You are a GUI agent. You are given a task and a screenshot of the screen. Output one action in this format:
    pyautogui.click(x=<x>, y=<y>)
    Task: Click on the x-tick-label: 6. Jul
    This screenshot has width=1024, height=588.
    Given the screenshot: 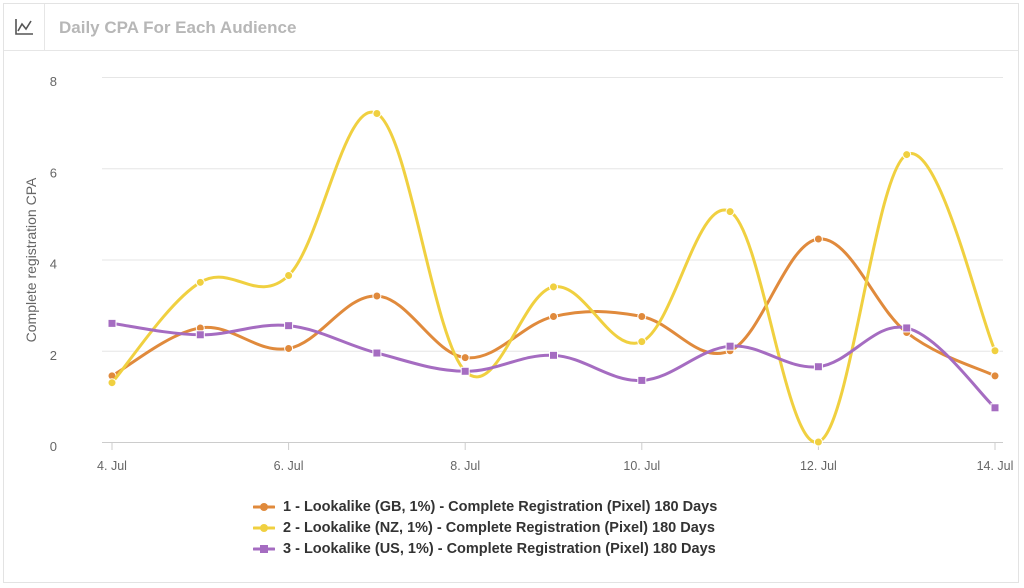 What is the action you would take?
    pyautogui.click(x=289, y=466)
    